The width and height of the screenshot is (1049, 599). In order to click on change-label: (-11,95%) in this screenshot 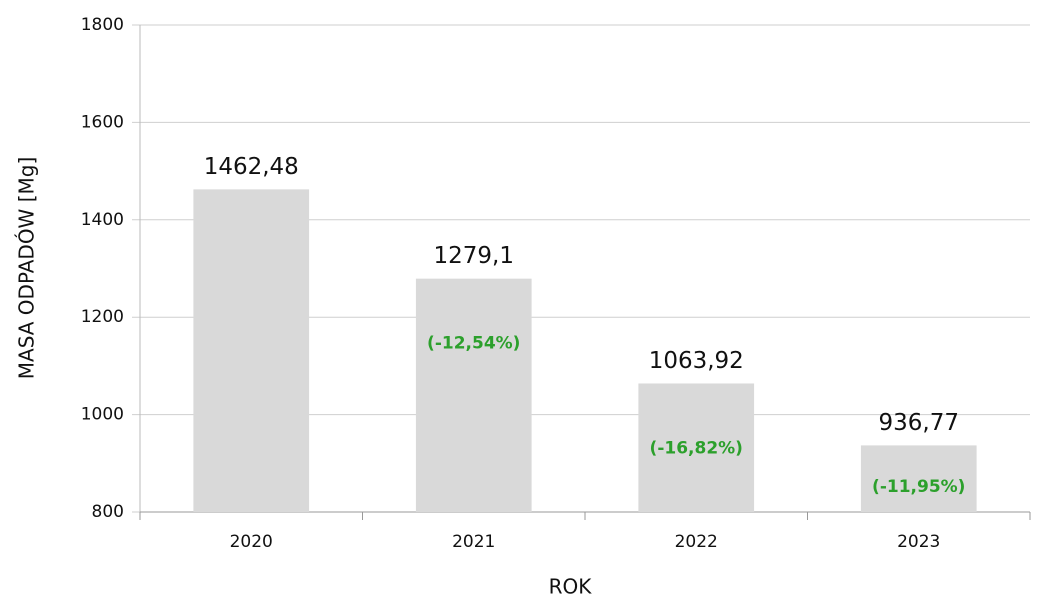, I will do `click(918, 487)`.